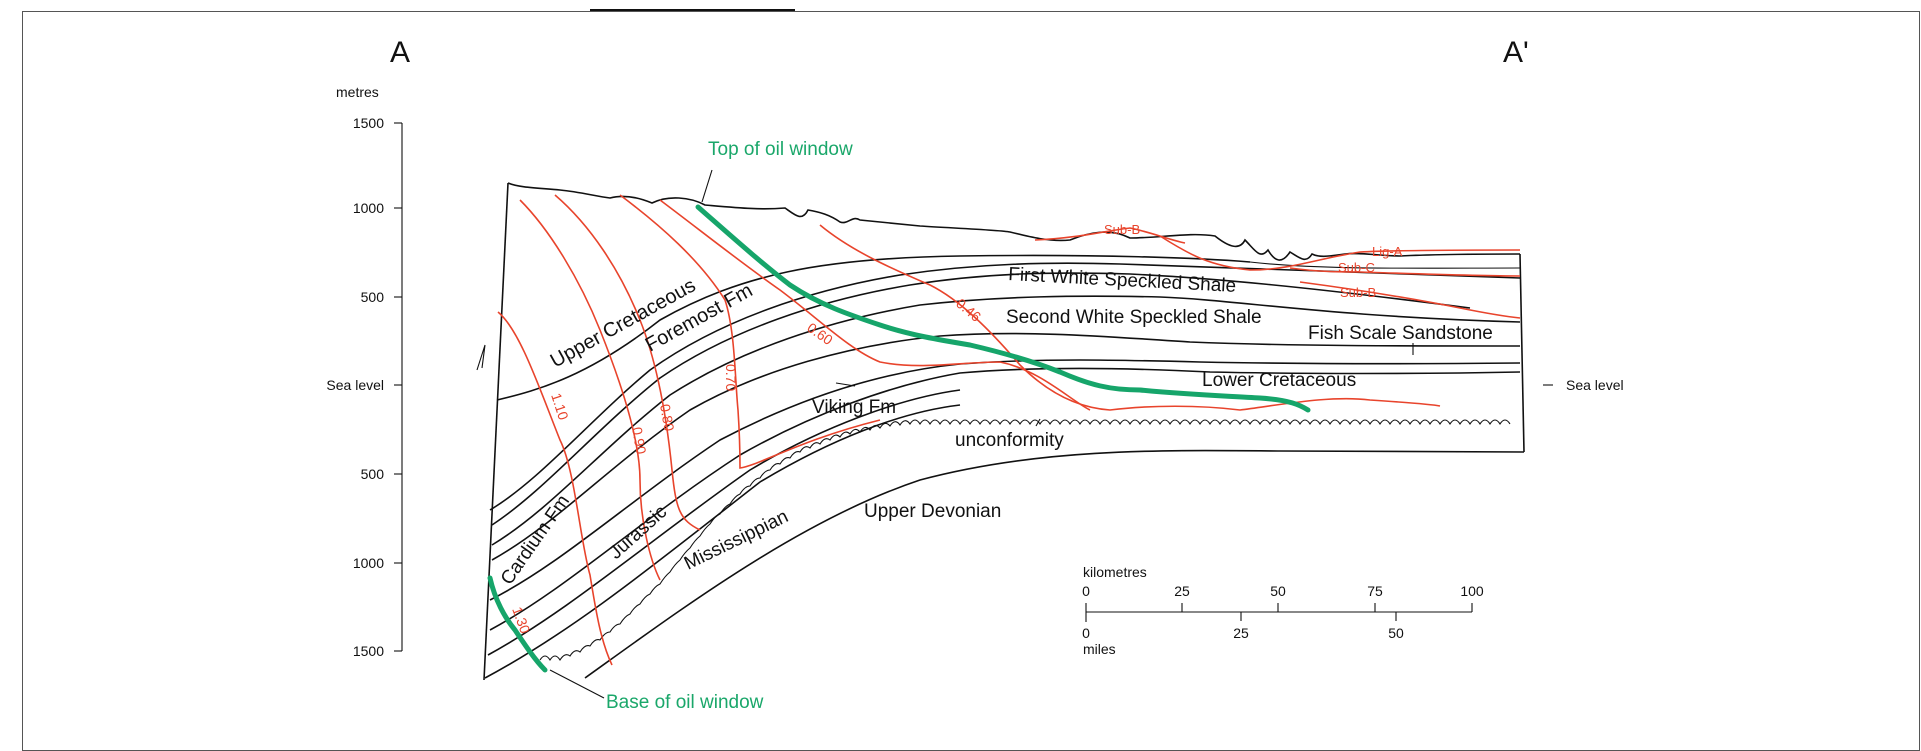 The height and width of the screenshot is (751, 1921). What do you see at coordinates (1400, 333) in the screenshot?
I see `label-fish-scale-sandstone: Fish Scale Sandstone` at bounding box center [1400, 333].